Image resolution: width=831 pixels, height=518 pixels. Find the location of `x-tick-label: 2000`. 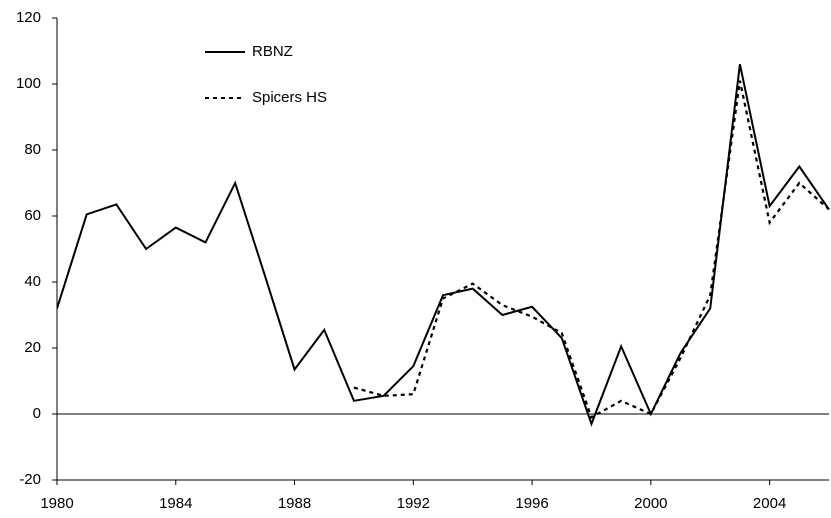

x-tick-label: 2000 is located at coordinates (650, 503).